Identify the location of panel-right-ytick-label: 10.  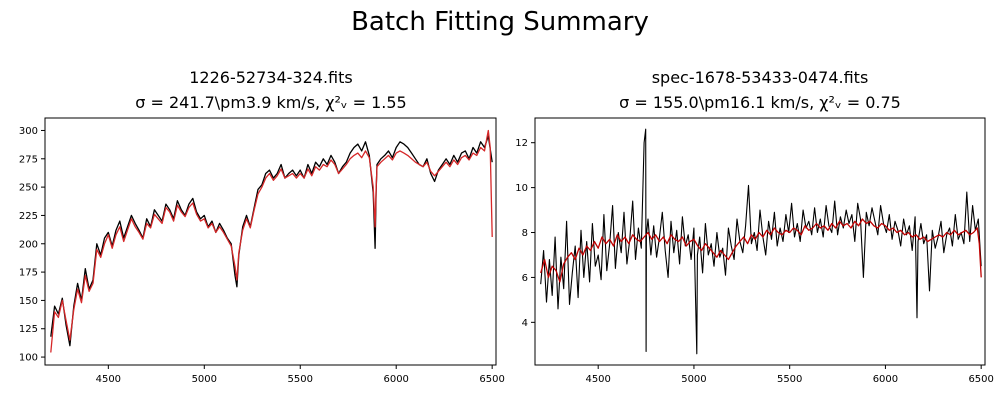
(521, 188).